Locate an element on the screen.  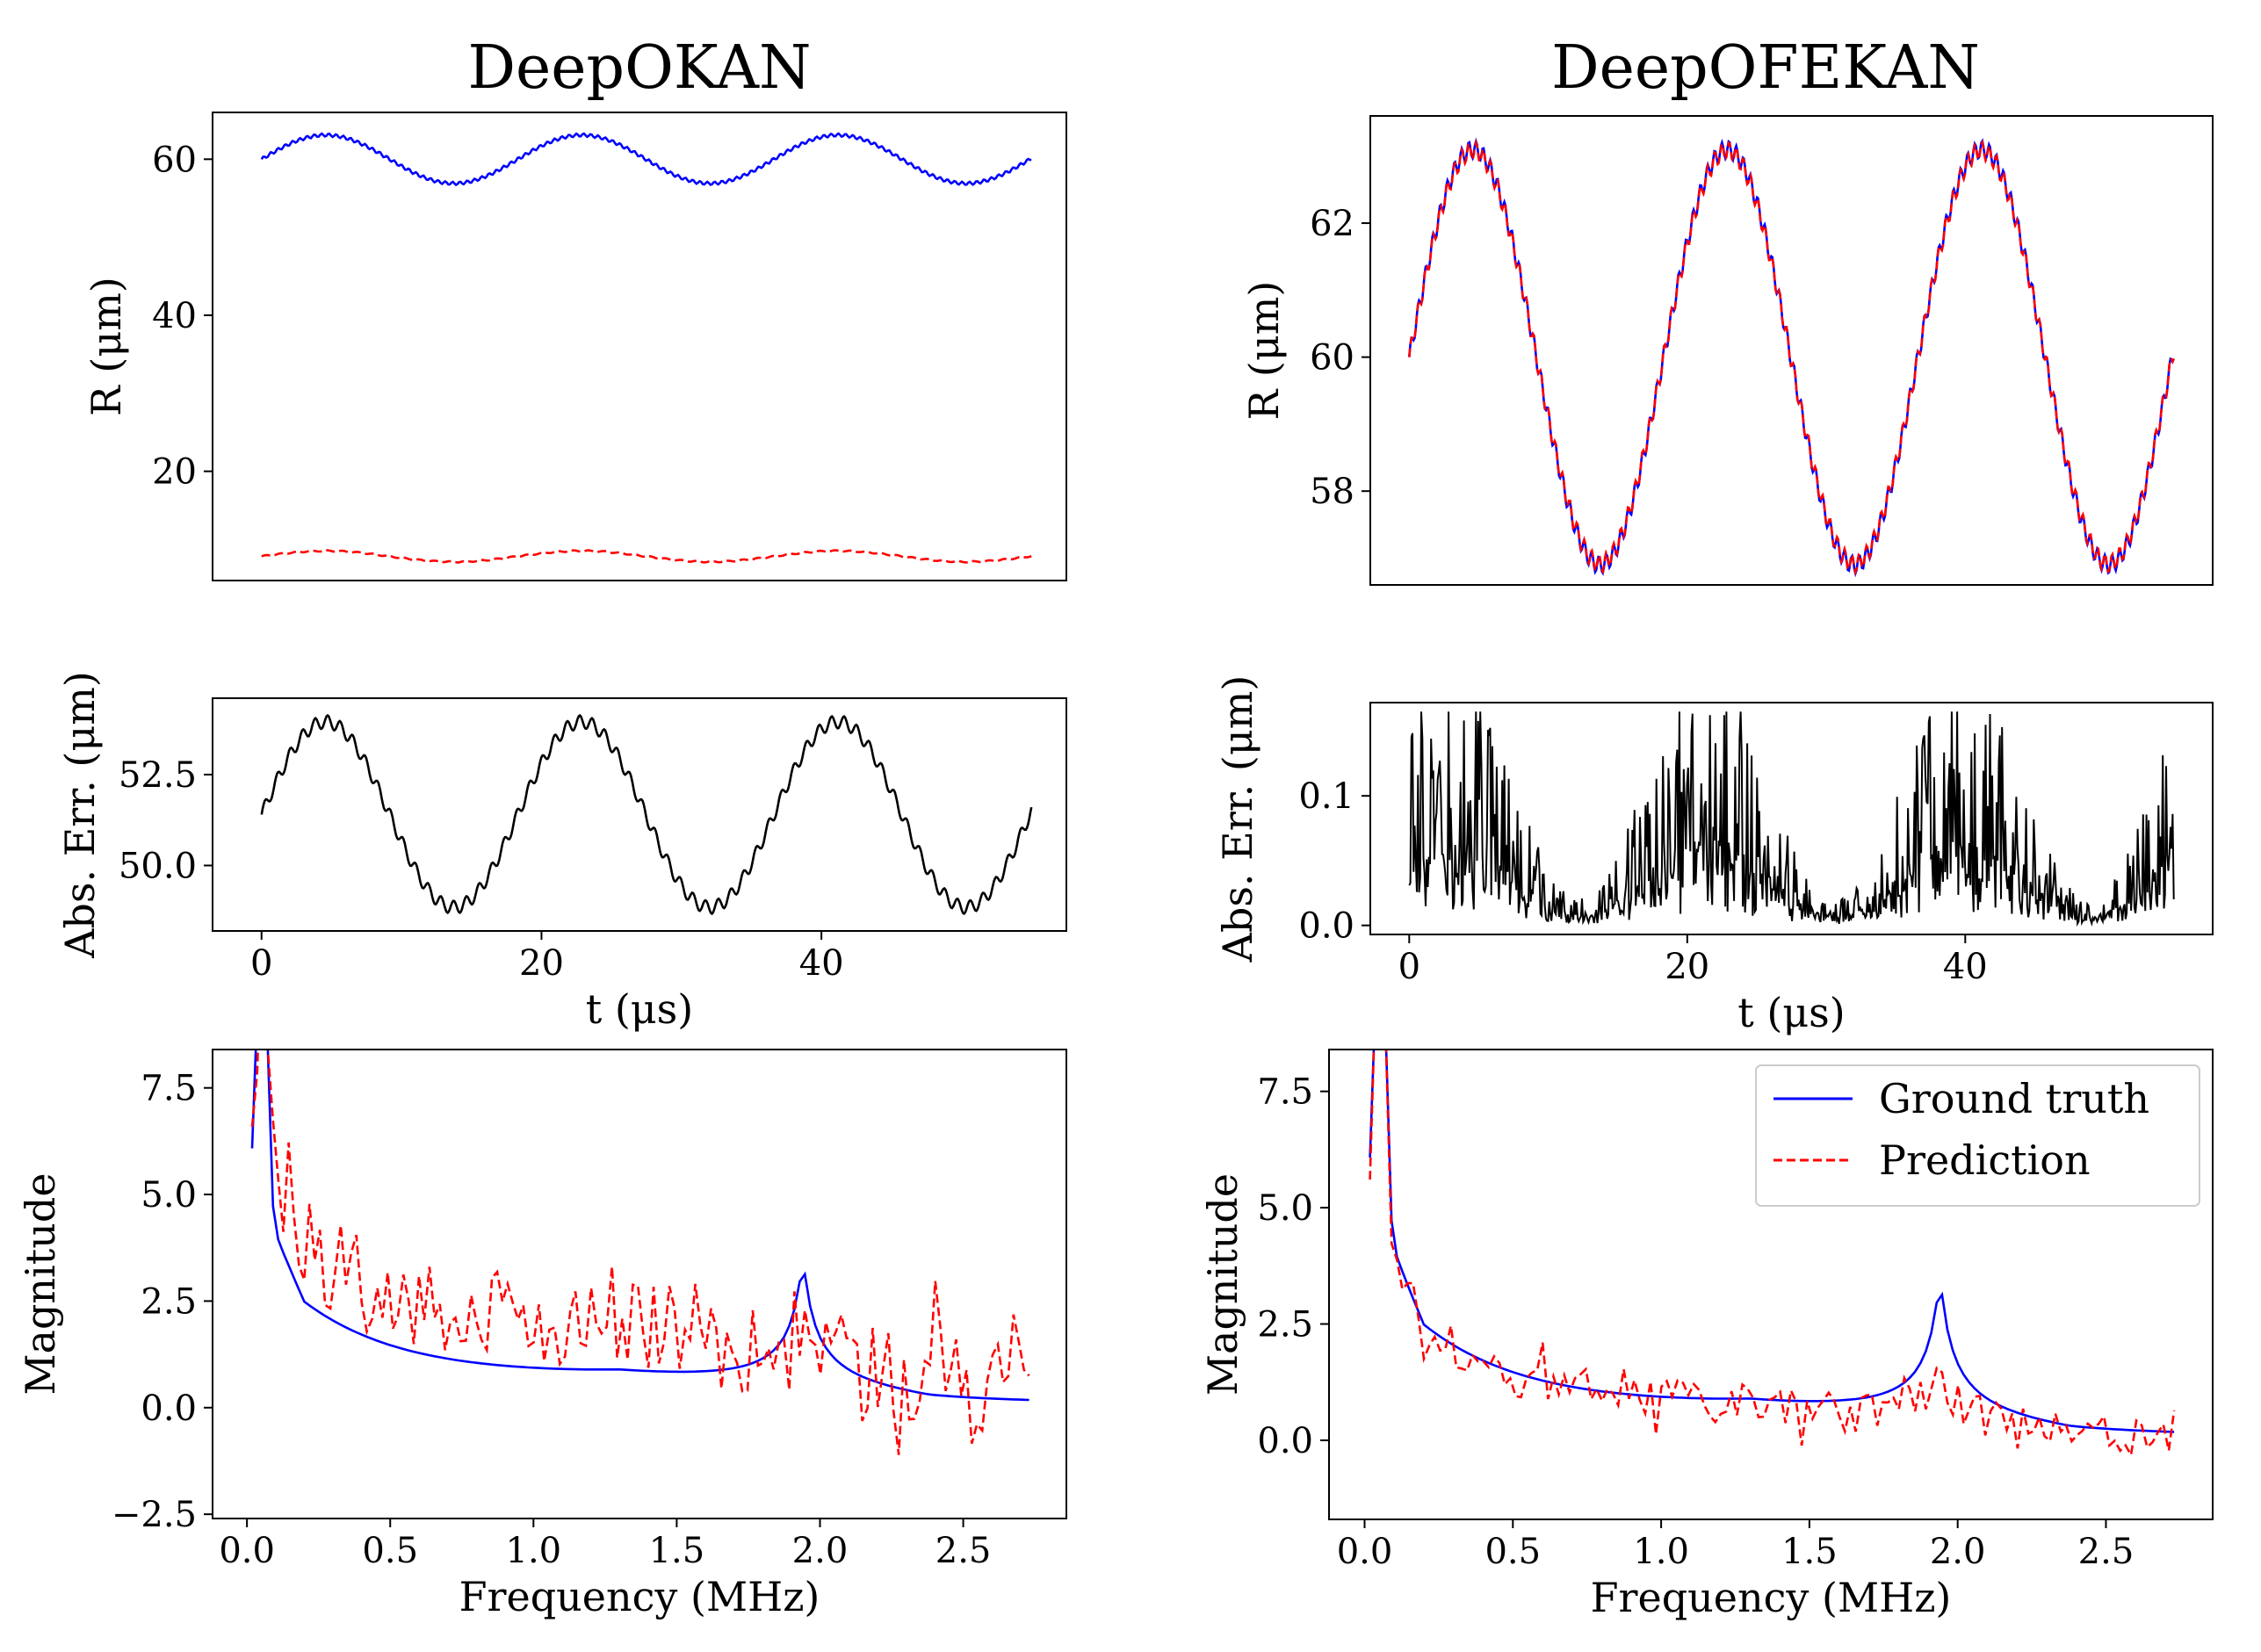
fft-left-xlabel: Frequency (MHz) is located at coordinates (639, 1596).